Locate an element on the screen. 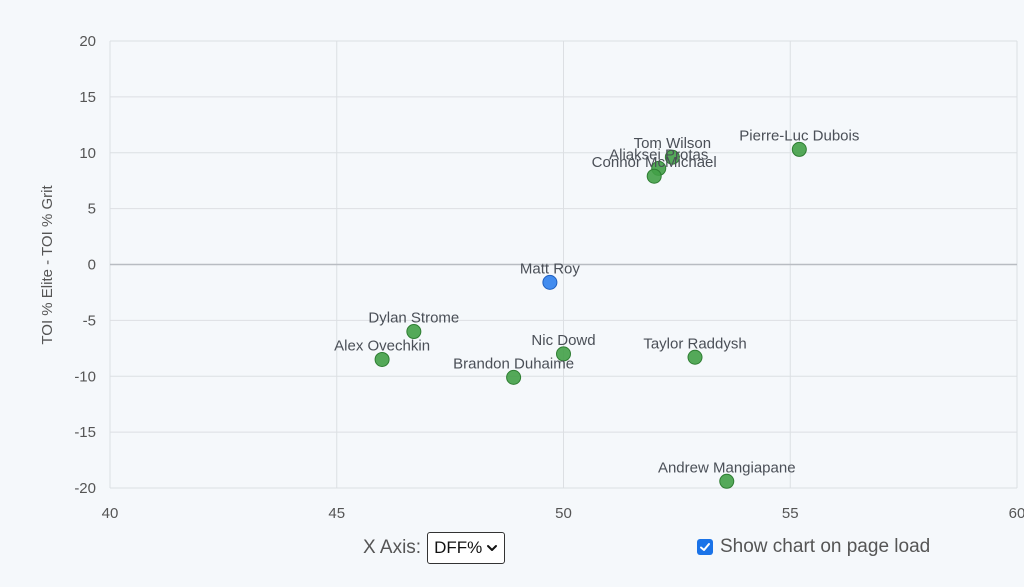  point-label: Brandon Duhaime is located at coordinates (513, 363).